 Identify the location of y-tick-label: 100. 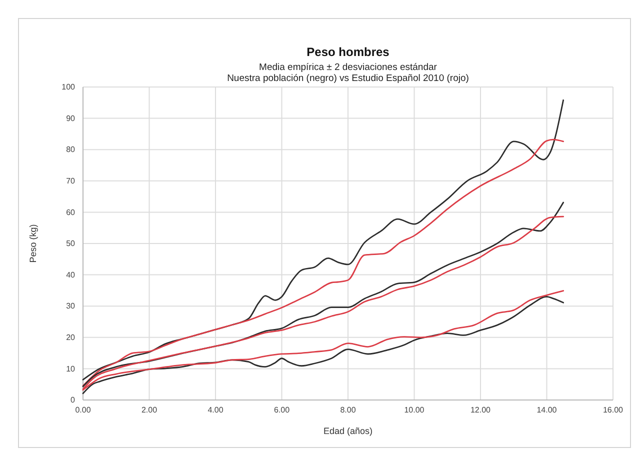
(69, 87).